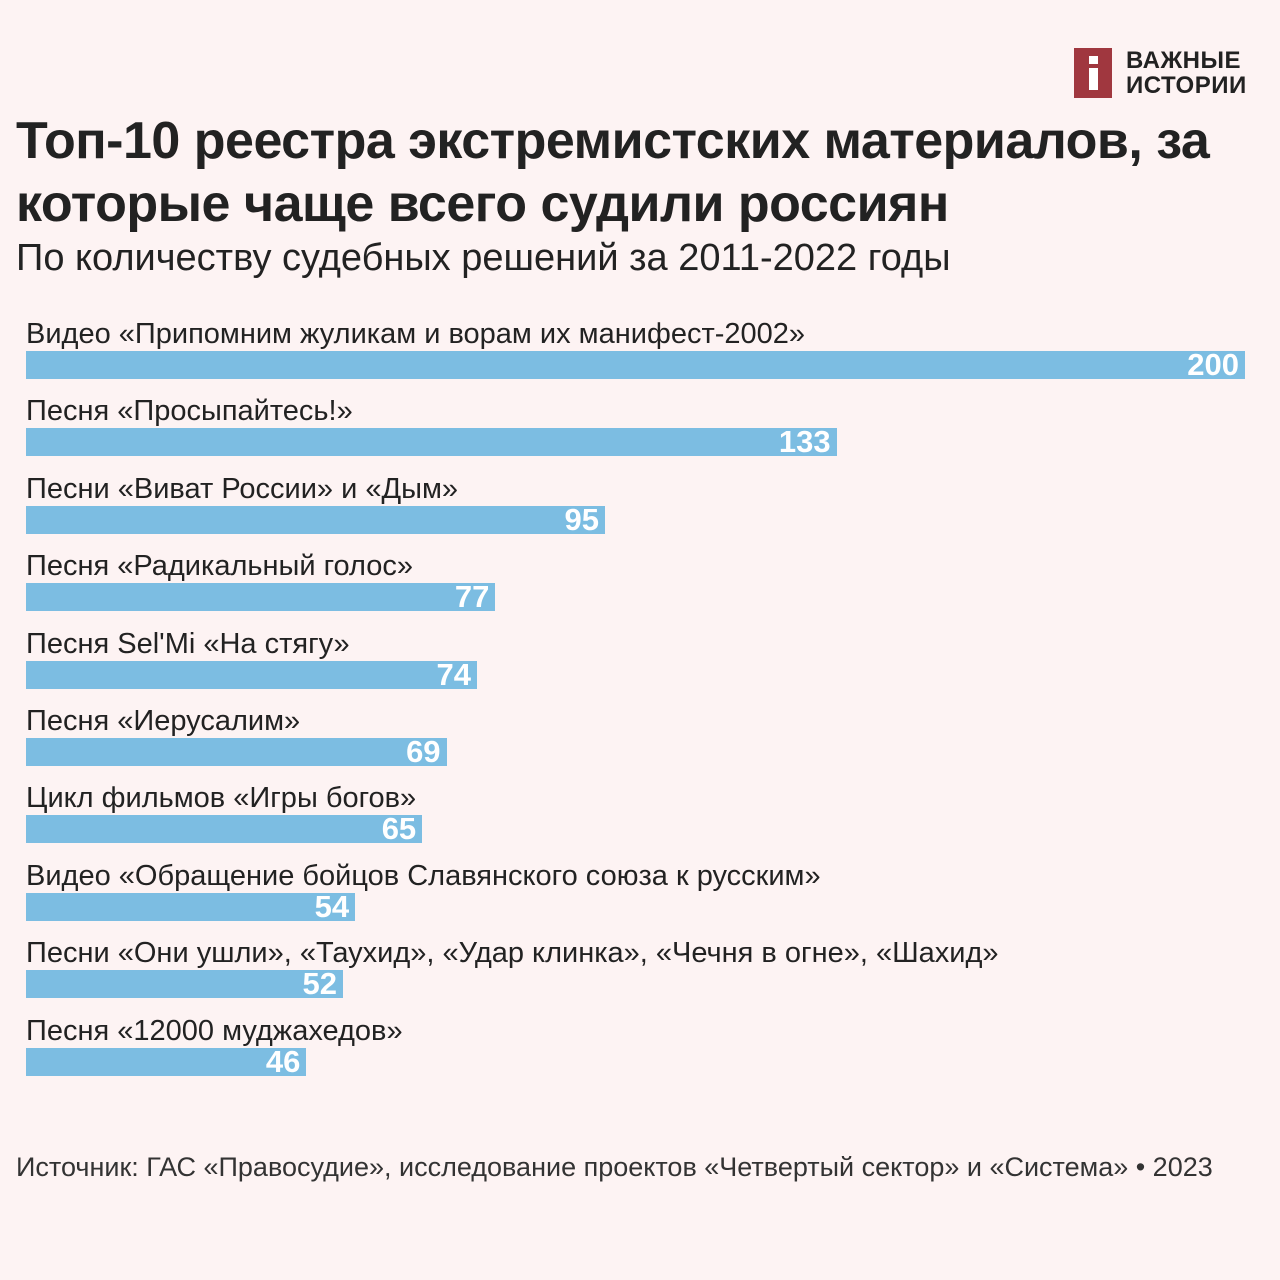  I want to click on value-label: 133, so click(804, 442).